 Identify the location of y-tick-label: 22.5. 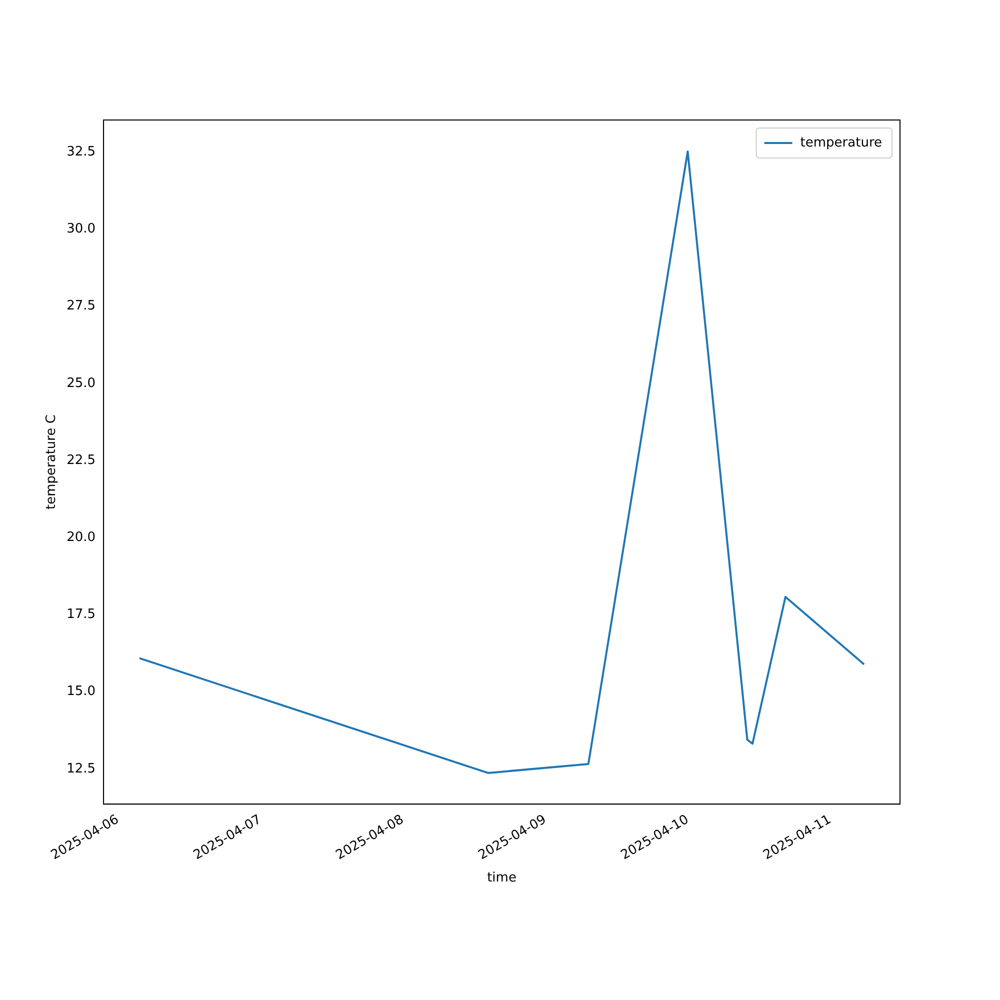
(81, 460).